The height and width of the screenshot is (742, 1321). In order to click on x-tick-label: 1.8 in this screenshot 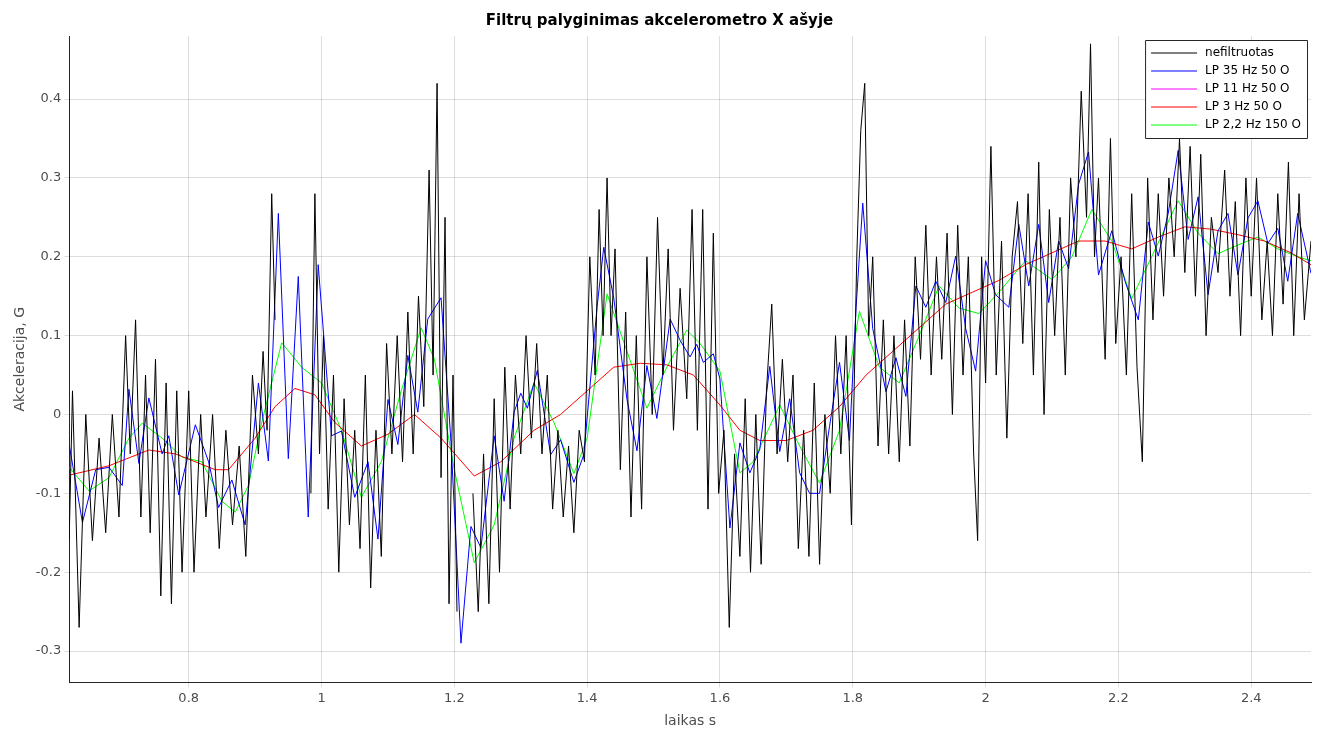, I will do `click(853, 697)`.